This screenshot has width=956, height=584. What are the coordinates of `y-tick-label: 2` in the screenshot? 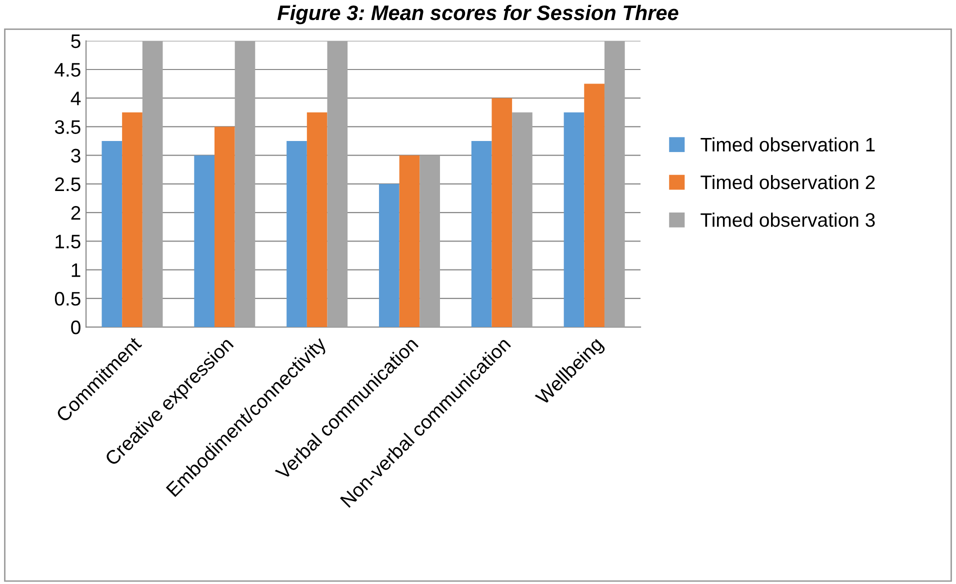 It's located at (75, 213).